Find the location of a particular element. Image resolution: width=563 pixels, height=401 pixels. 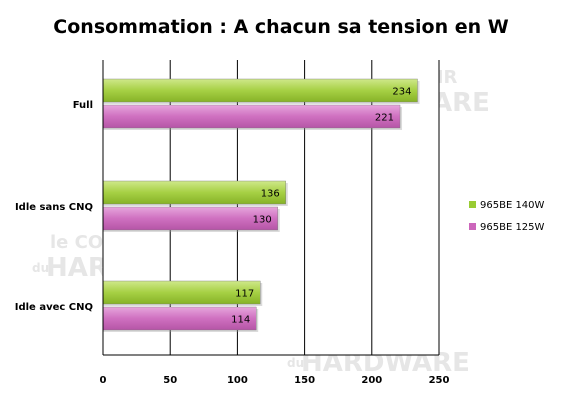

x-tick-label: 100 is located at coordinates (237, 380).